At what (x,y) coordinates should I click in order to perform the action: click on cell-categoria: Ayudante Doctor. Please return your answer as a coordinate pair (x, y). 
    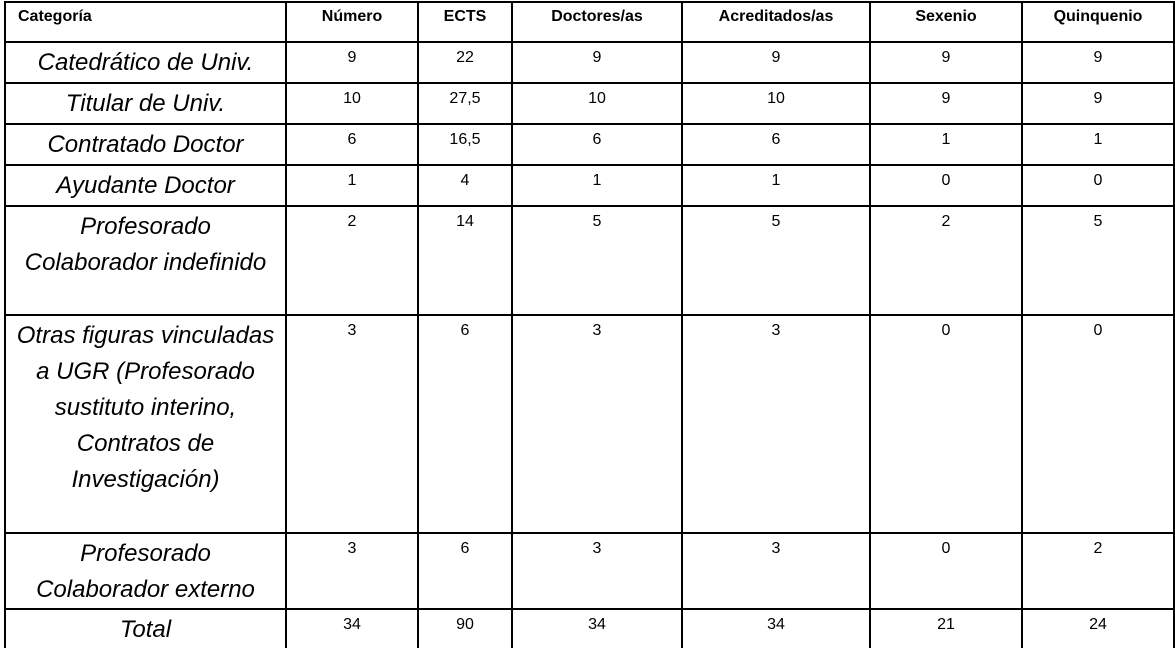
    Looking at the image, I should click on (145, 185).